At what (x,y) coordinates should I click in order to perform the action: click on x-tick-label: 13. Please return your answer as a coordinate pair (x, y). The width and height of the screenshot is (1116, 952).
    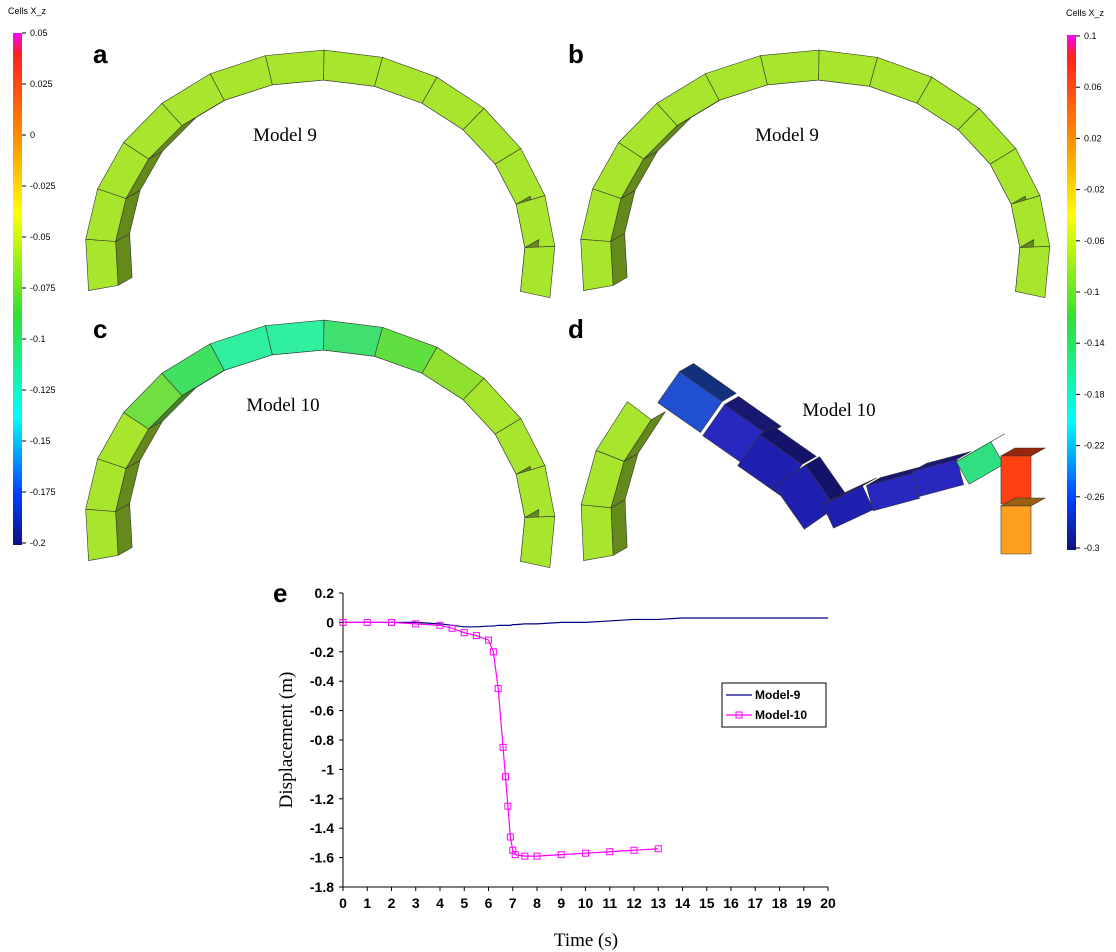
    Looking at the image, I should click on (658, 903).